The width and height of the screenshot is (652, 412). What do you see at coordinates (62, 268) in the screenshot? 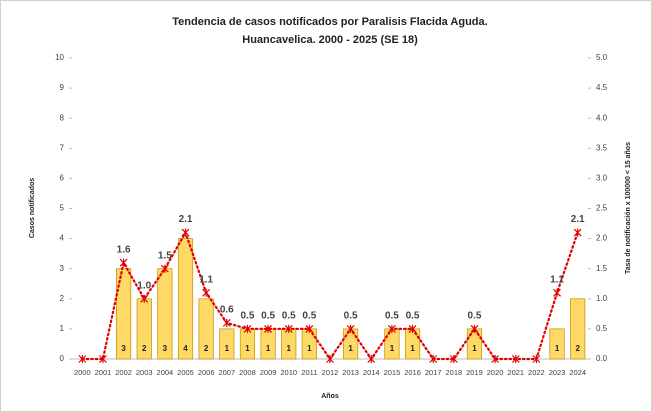
I see `y-tick-label: 3` at bounding box center [62, 268].